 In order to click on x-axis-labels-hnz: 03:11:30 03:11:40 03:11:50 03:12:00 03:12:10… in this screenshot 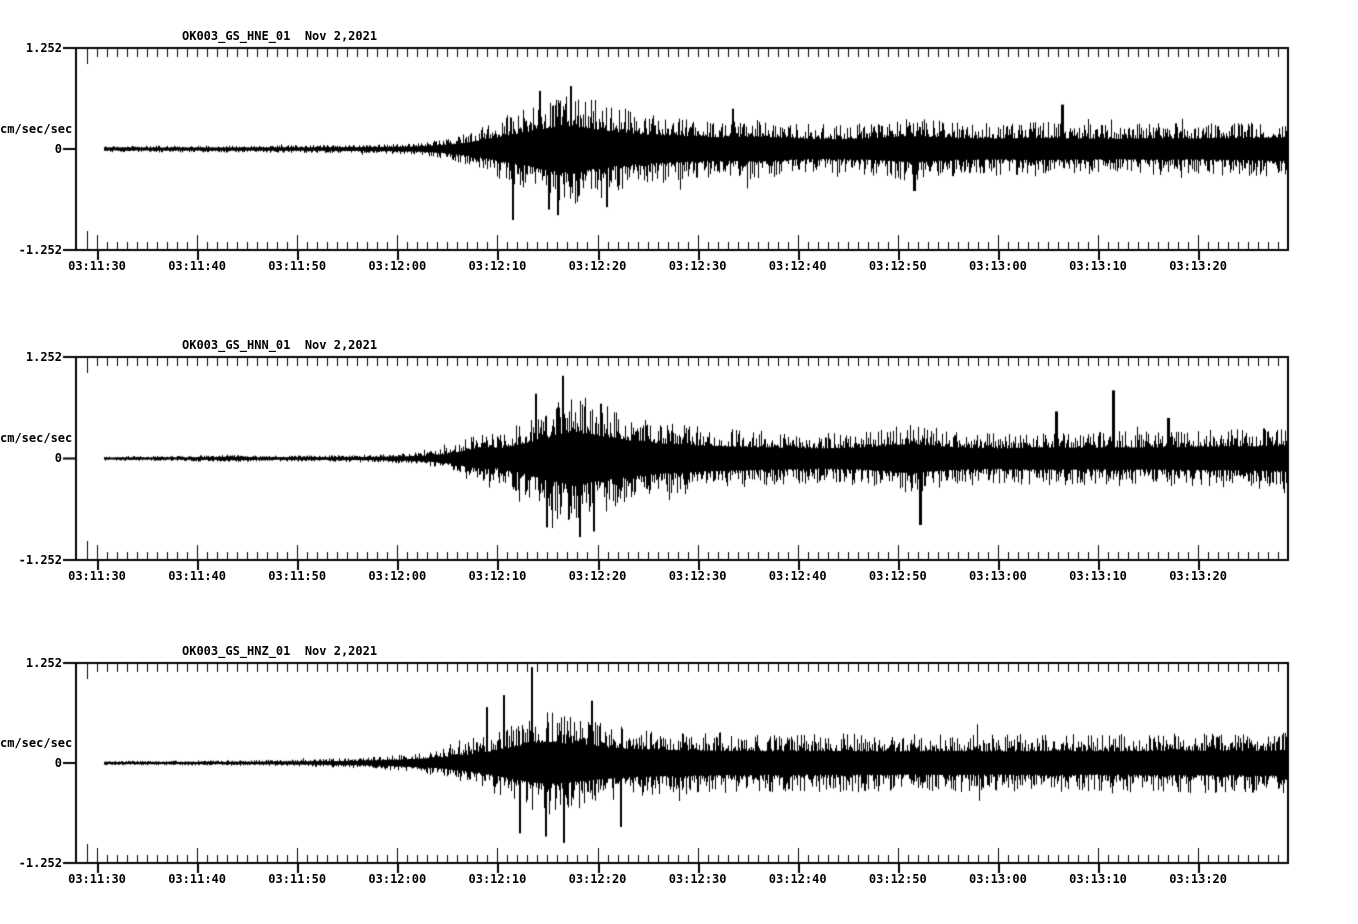, I will do `click(678, 880)`.